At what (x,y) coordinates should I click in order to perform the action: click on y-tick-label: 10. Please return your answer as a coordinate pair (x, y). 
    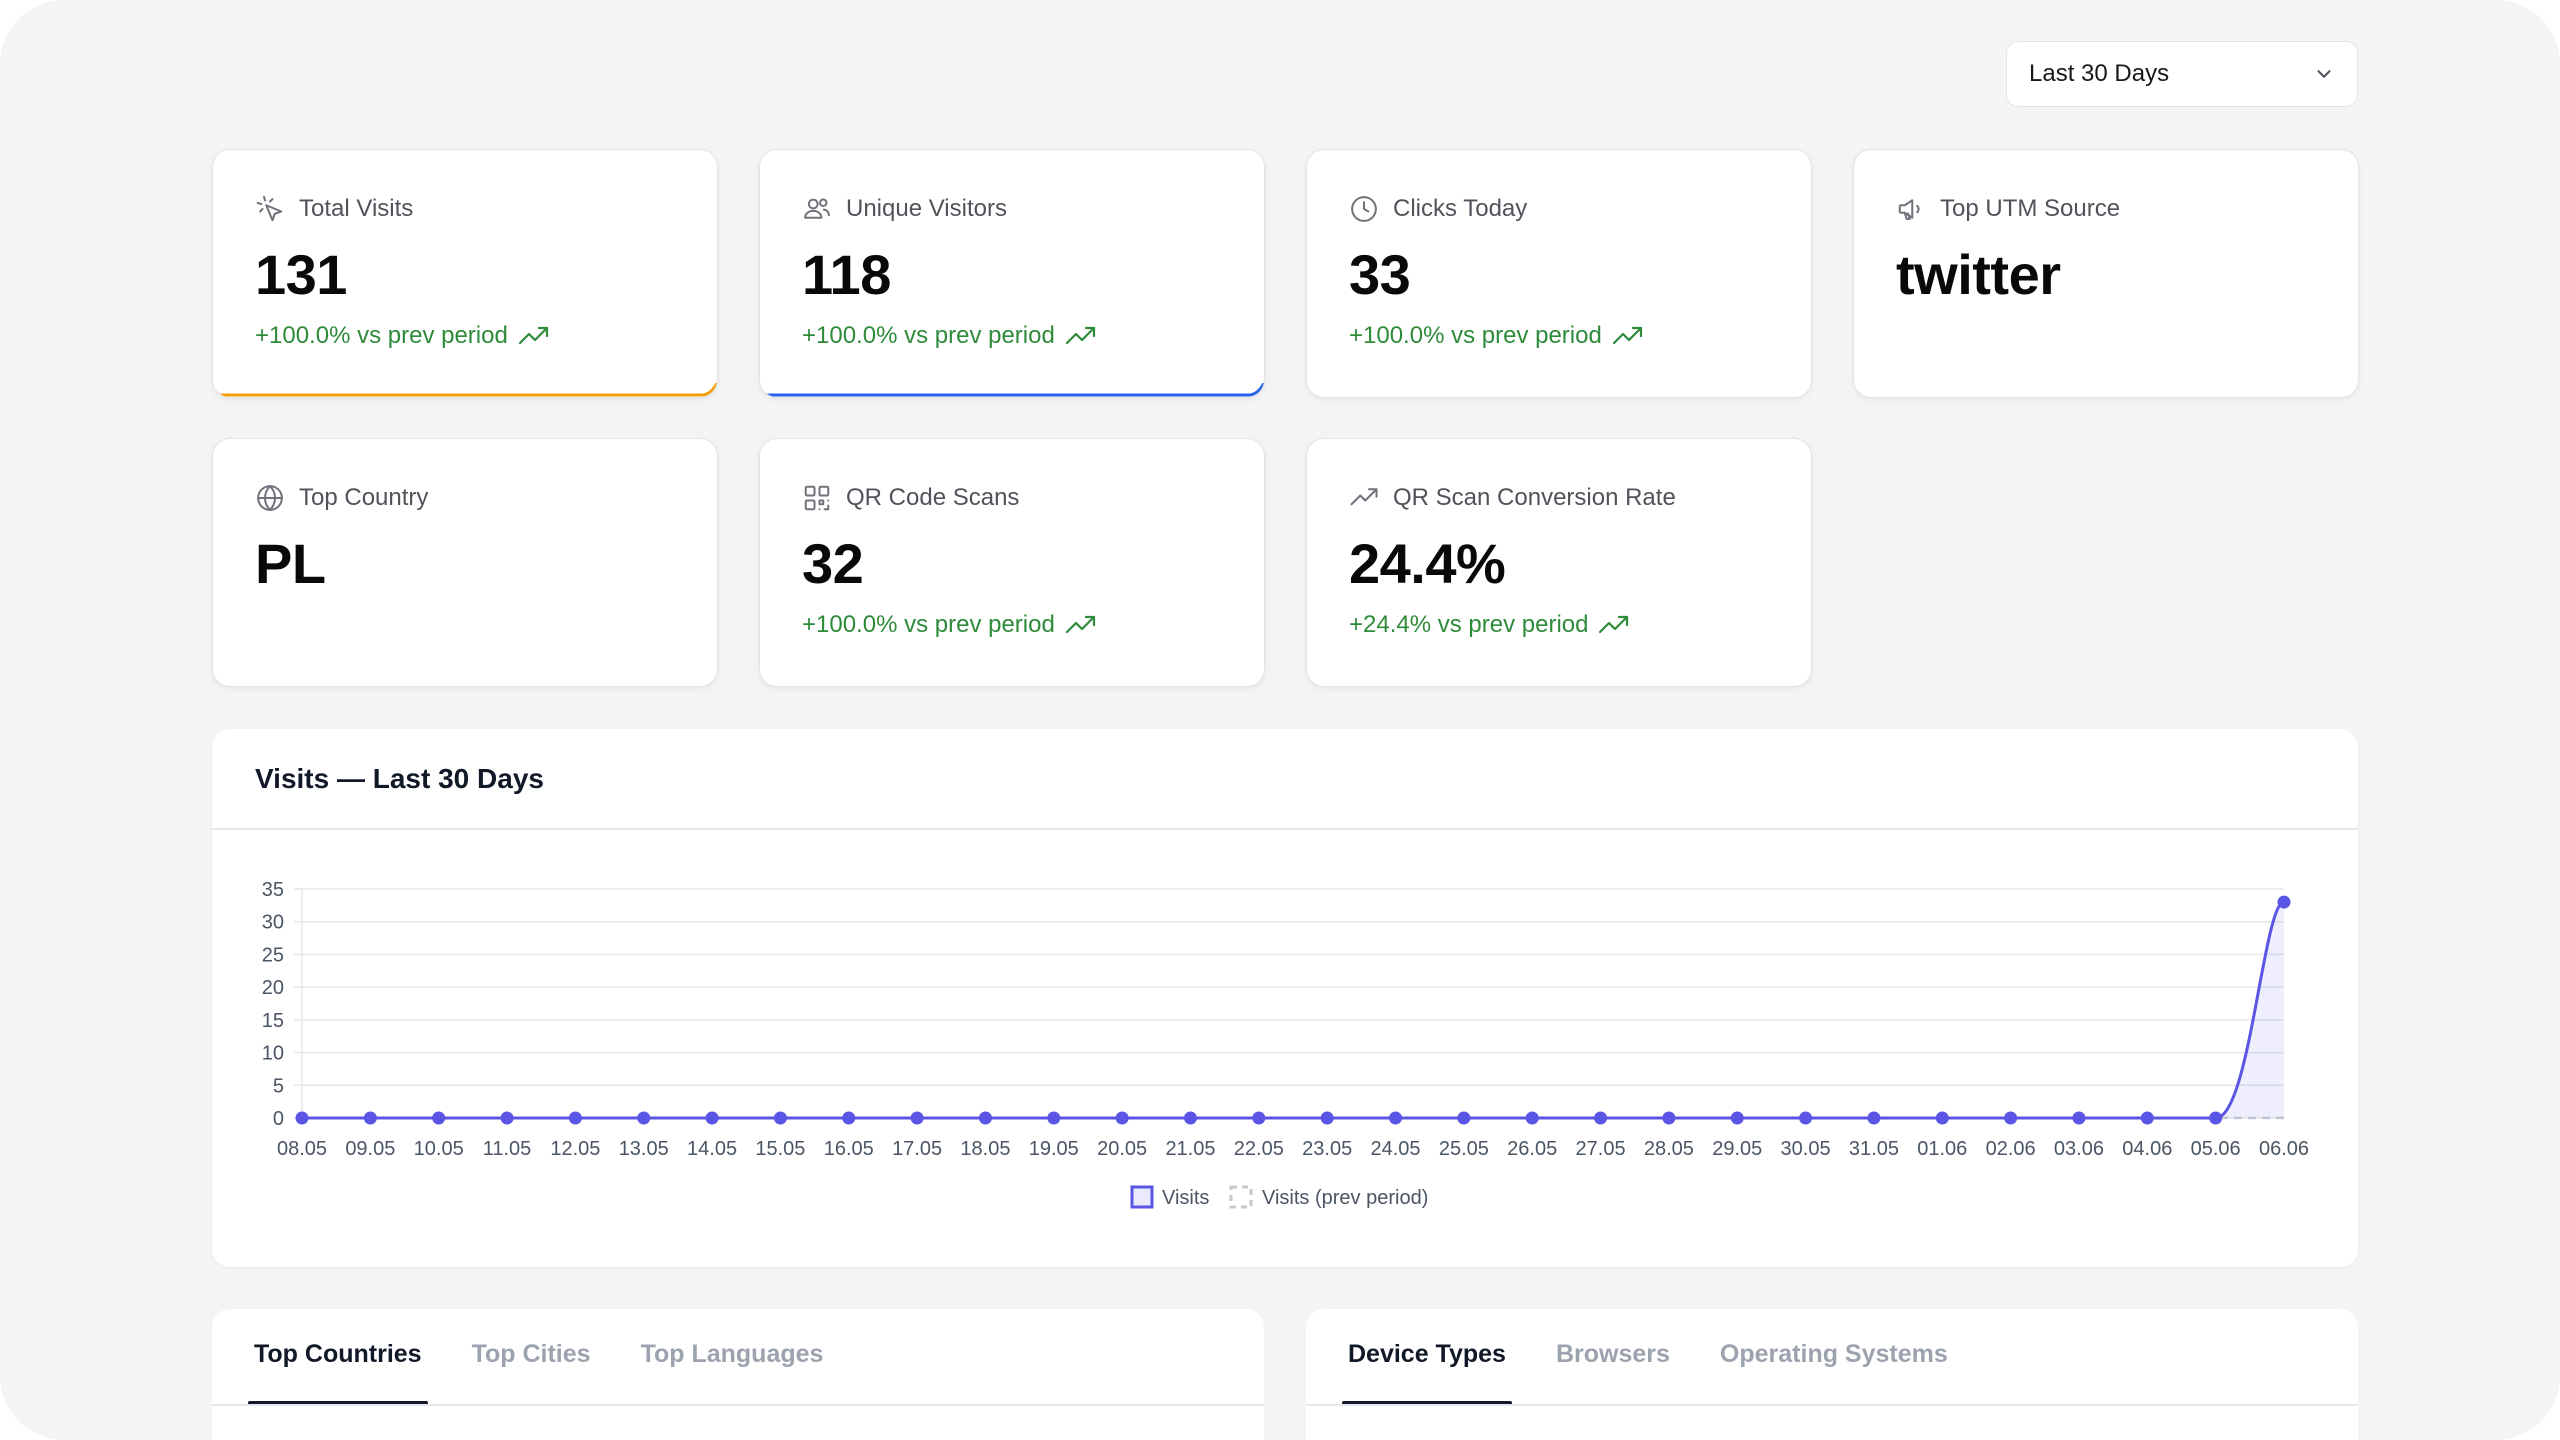
    Looking at the image, I should click on (273, 1054).